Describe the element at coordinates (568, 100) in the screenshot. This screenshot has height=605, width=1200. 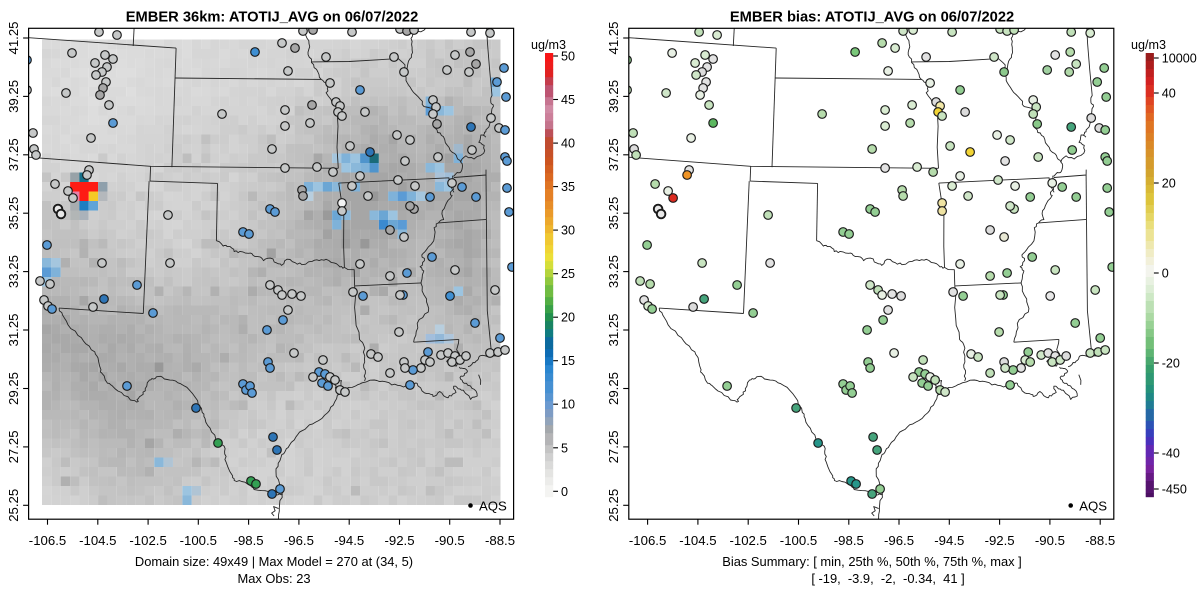
I see `svg-text: 45` at that location.